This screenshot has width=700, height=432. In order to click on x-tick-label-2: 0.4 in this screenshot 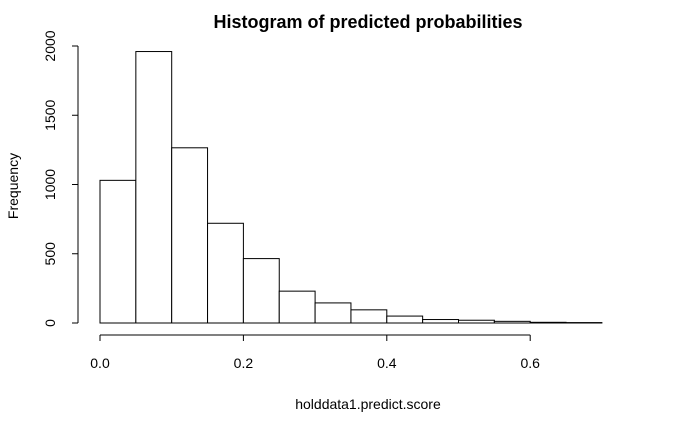, I will do `click(387, 363)`.